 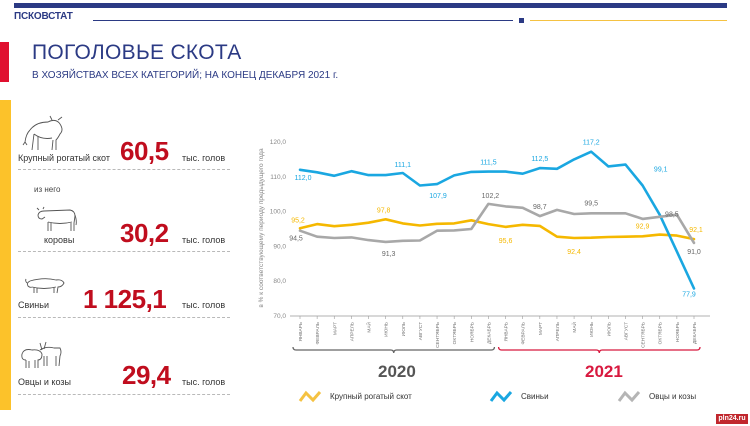 What do you see at coordinates (144, 151) in the screenshot?
I see `stat-value: 60,5` at bounding box center [144, 151].